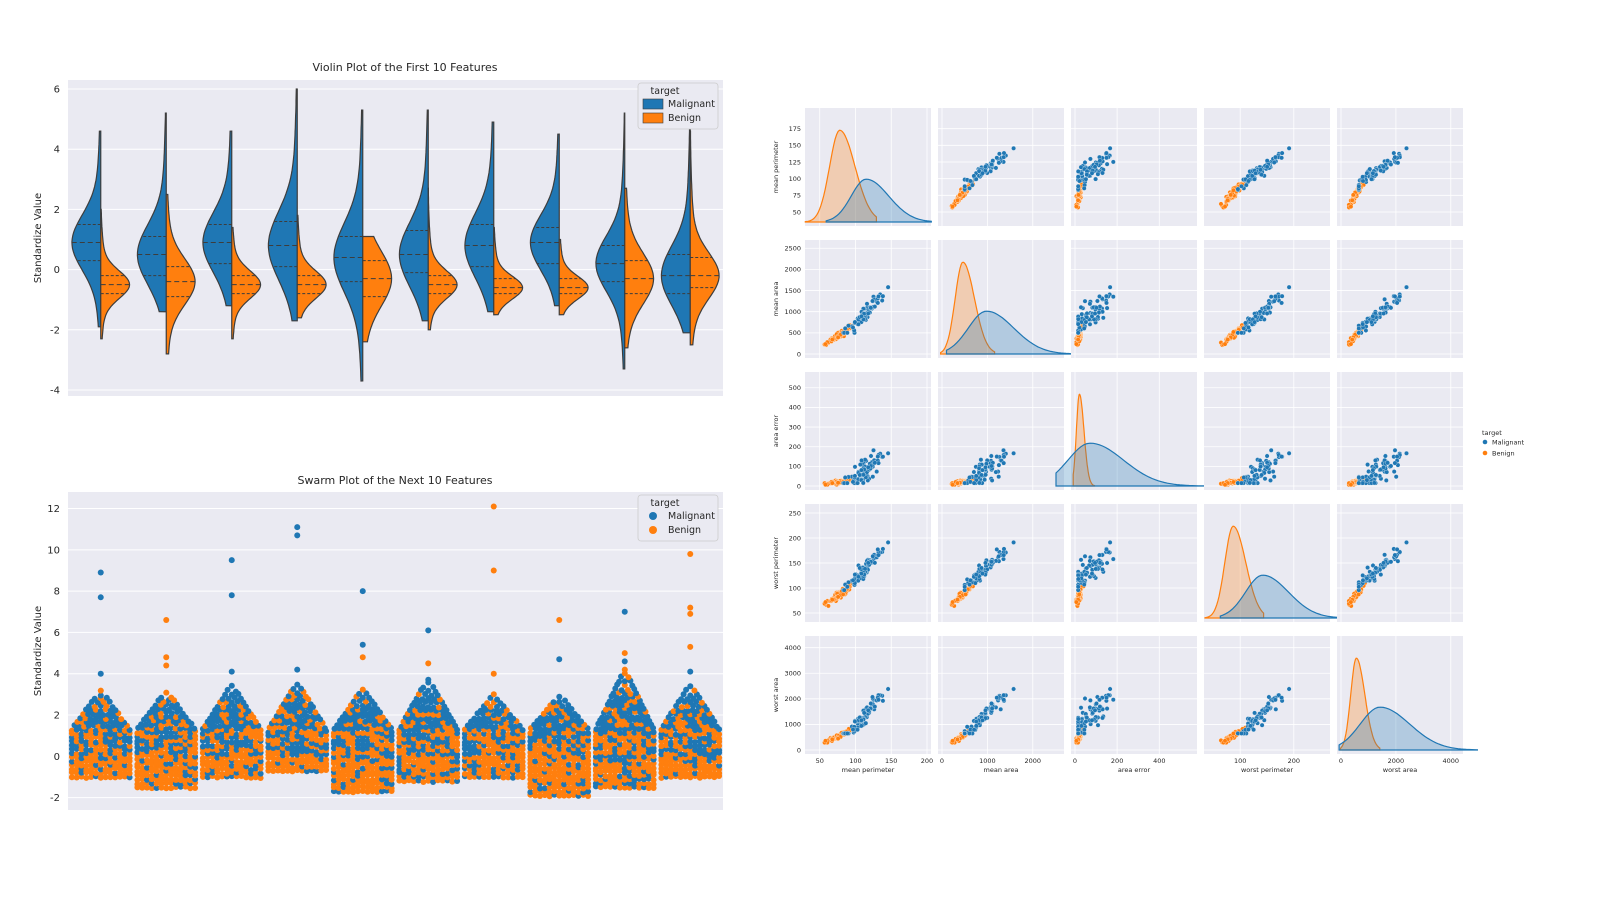 The image size is (1600, 900). I want to click on legend-malignant-swatch, so click(653, 104).